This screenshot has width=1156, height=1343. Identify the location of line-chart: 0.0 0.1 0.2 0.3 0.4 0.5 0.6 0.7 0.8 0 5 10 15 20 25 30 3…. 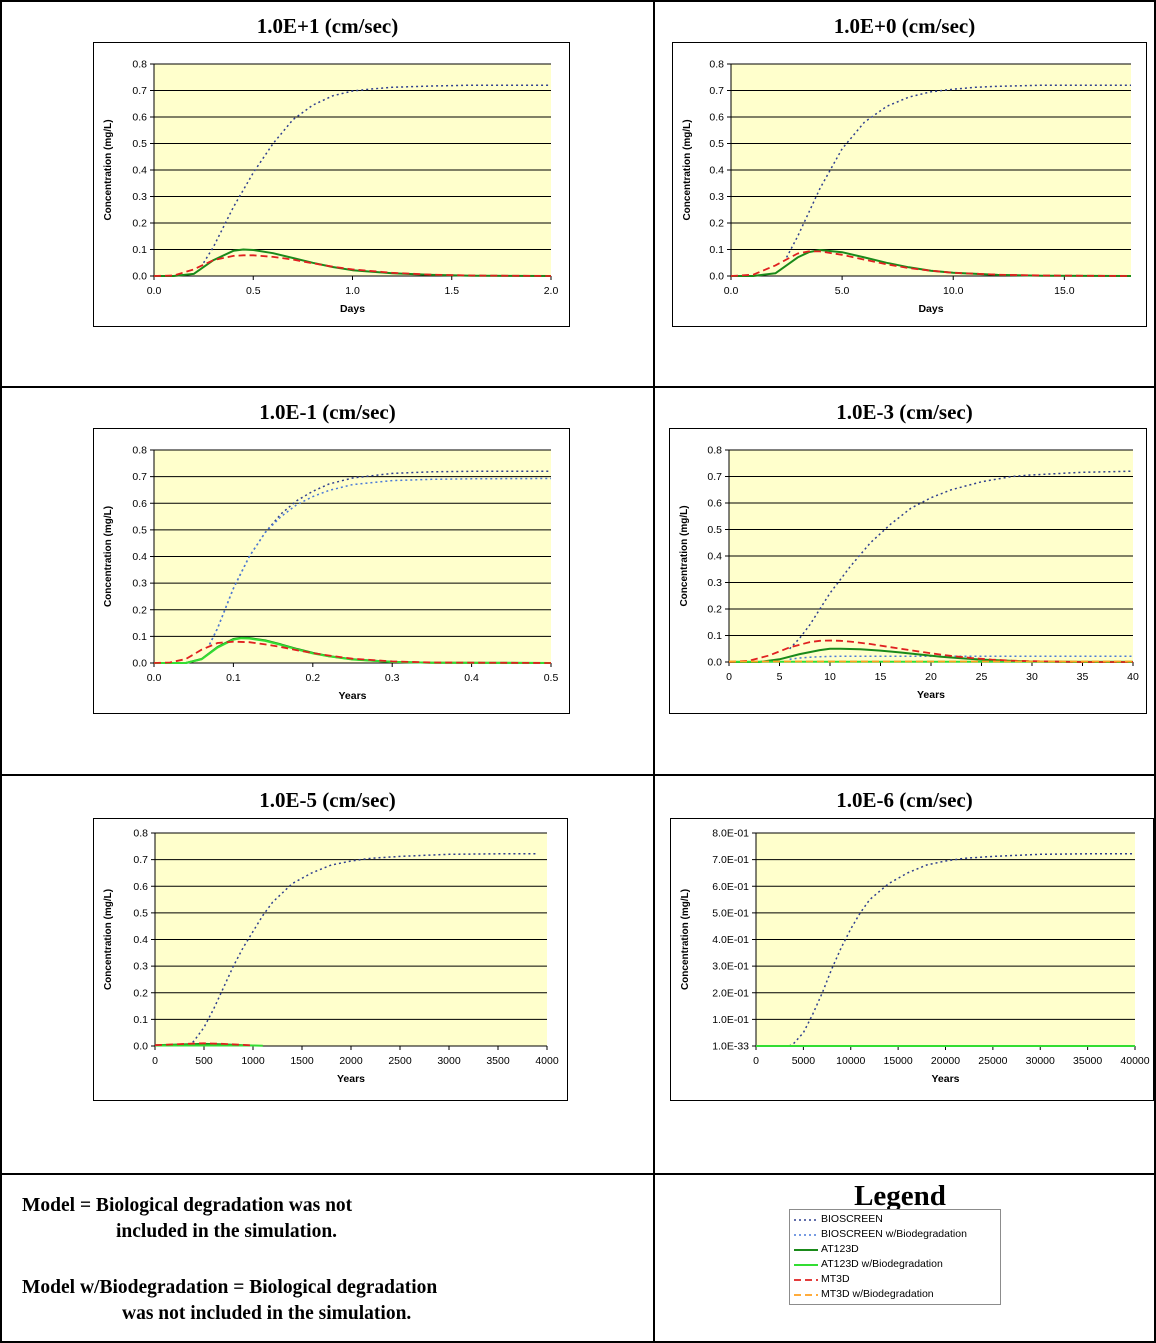
(909, 573).